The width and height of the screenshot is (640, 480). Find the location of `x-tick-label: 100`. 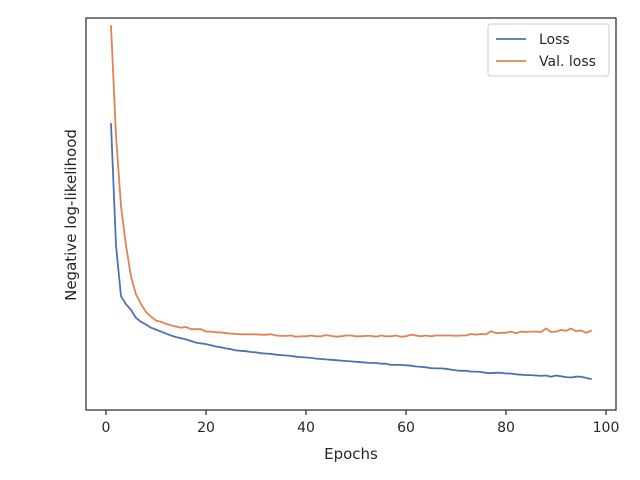

x-tick-label: 100 is located at coordinates (606, 428).